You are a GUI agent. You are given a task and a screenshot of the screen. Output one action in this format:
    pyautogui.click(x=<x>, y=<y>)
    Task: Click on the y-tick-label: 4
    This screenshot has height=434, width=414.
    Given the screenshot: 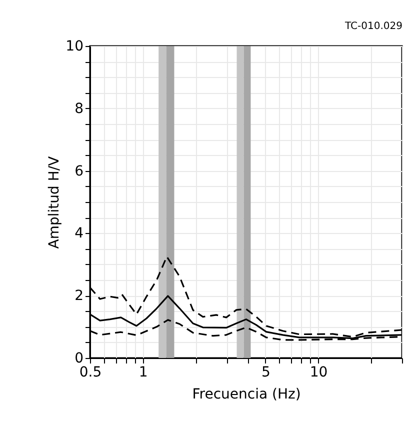 What is the action you would take?
    pyautogui.click(x=79, y=234)
    